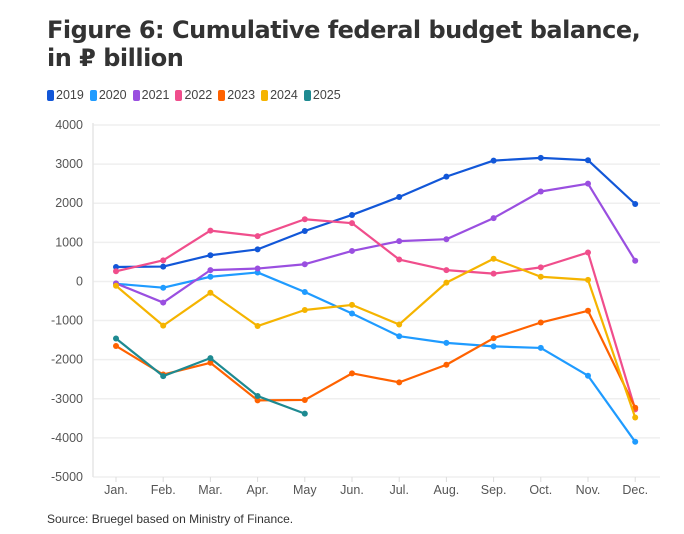 Image resolution: width=684 pixels, height=534 pixels. What do you see at coordinates (69, 203) in the screenshot?
I see `y-tick-label: 2000` at bounding box center [69, 203].